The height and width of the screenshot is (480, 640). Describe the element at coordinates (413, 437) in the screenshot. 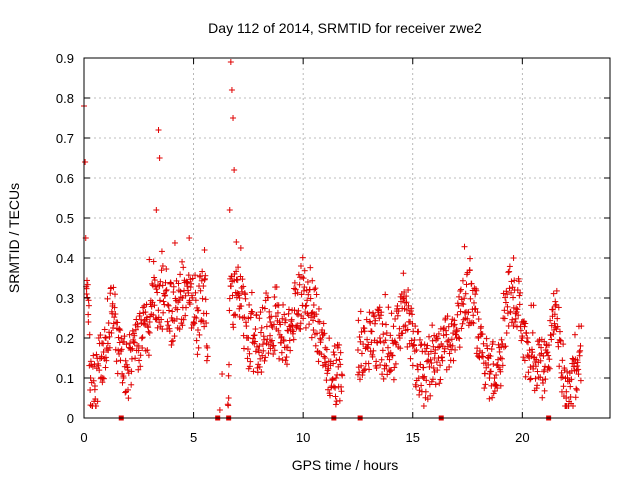

I see `x-tick-label: 15` at that location.